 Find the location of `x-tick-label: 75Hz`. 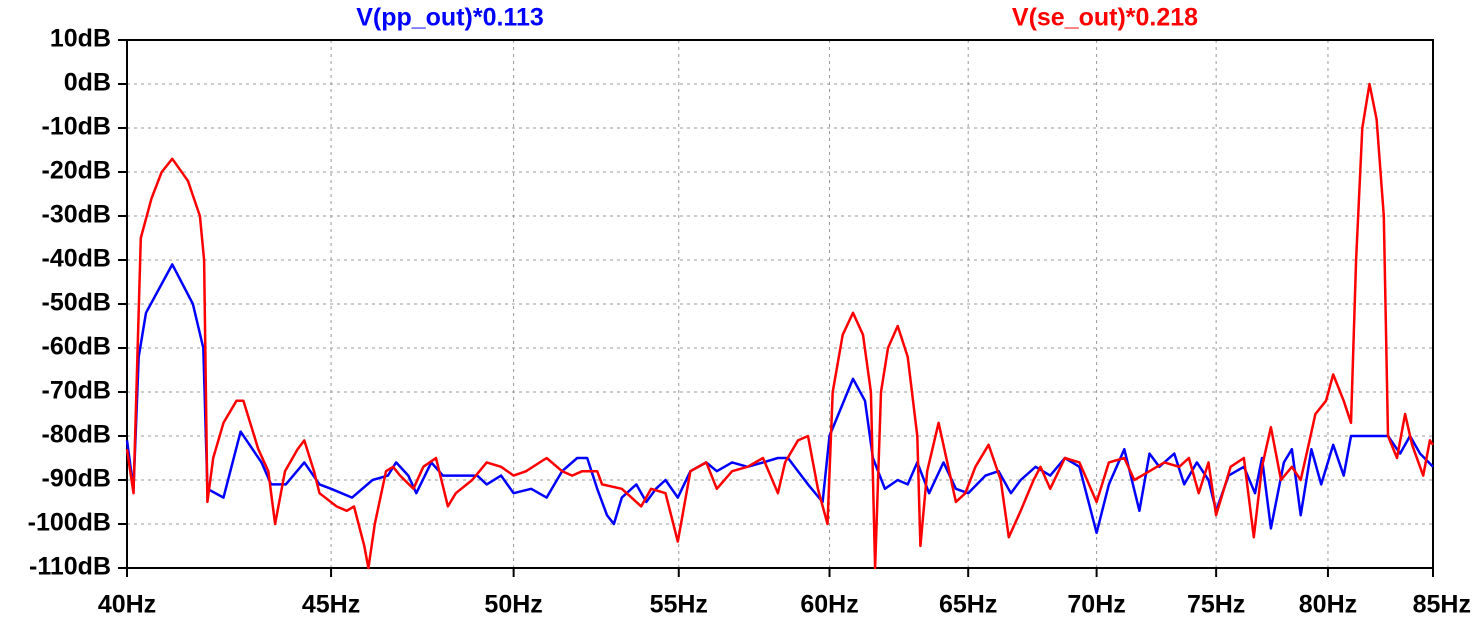

x-tick-label: 75Hz is located at coordinates (1216, 605).